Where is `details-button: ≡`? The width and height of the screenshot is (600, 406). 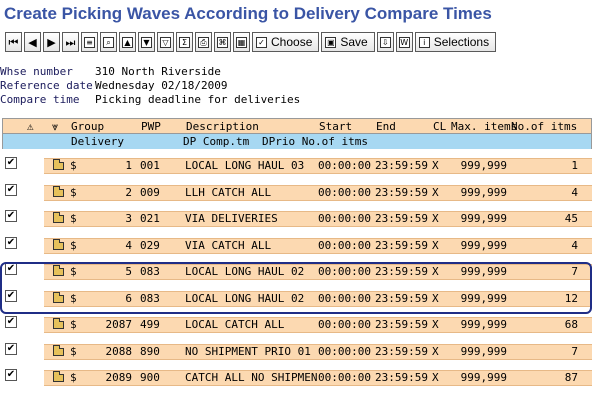 details-button: ≡ is located at coordinates (89, 42).